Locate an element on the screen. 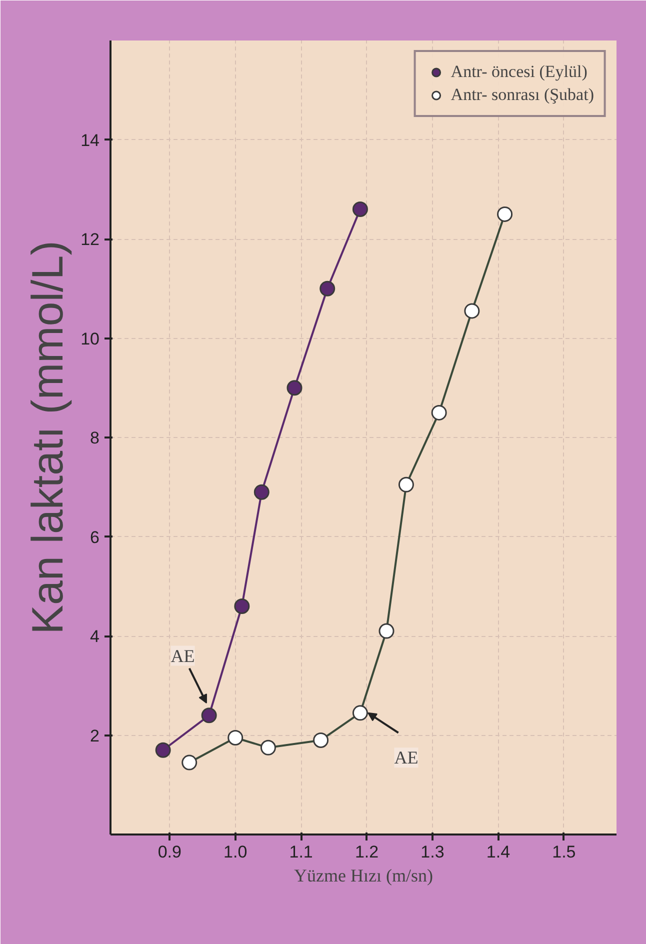 Image resolution: width=646 pixels, height=944 pixels. y-tick-label: 12 is located at coordinates (90, 239).